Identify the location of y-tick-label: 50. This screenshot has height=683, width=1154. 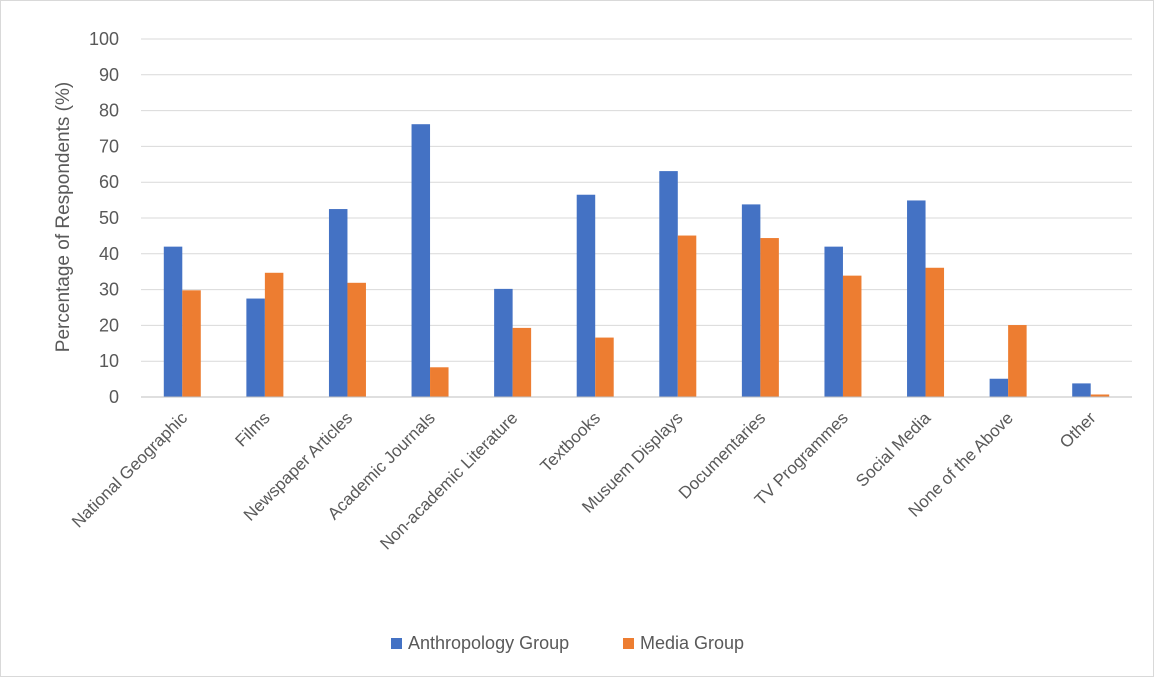
(109, 218).